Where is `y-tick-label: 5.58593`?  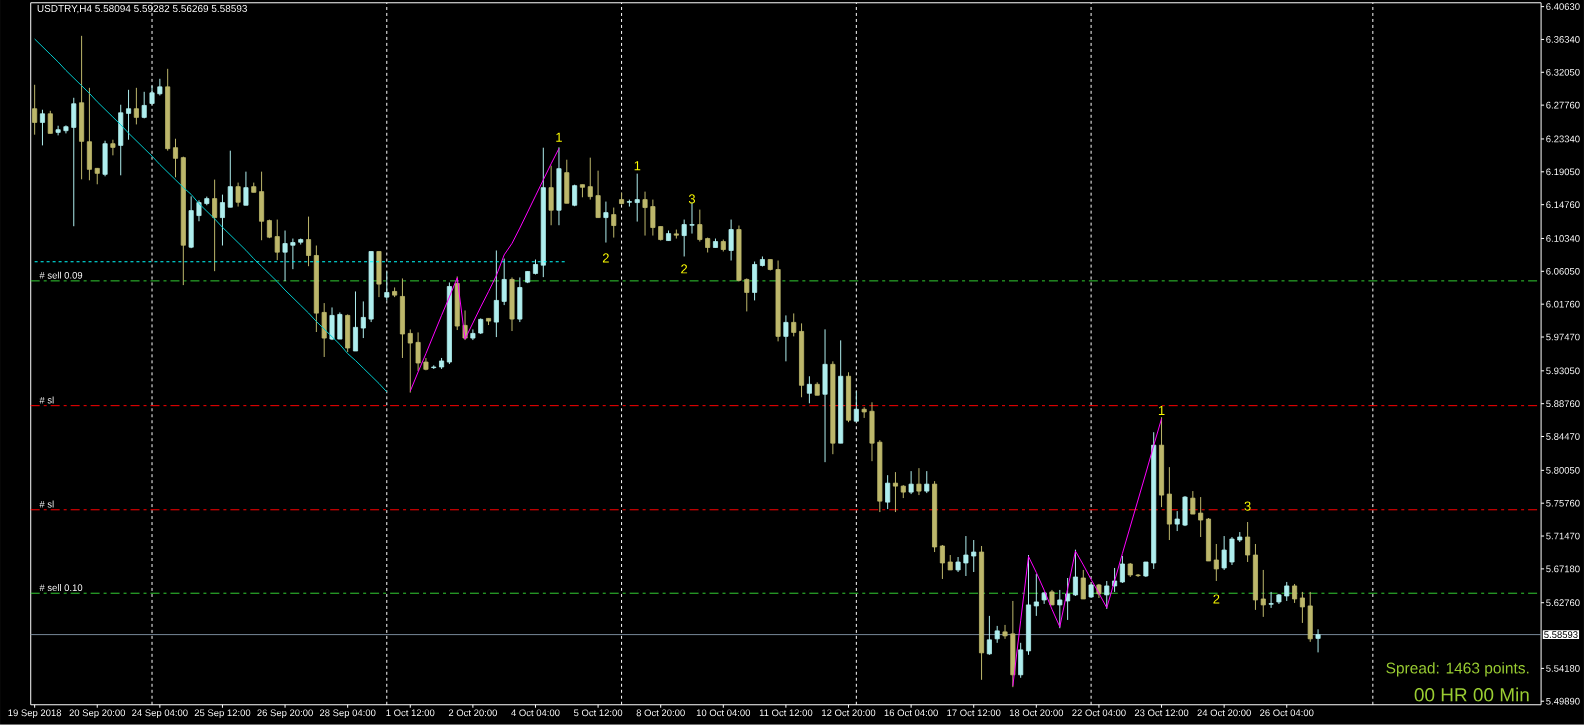
y-tick-label: 5.58593 is located at coordinates (1561, 635).